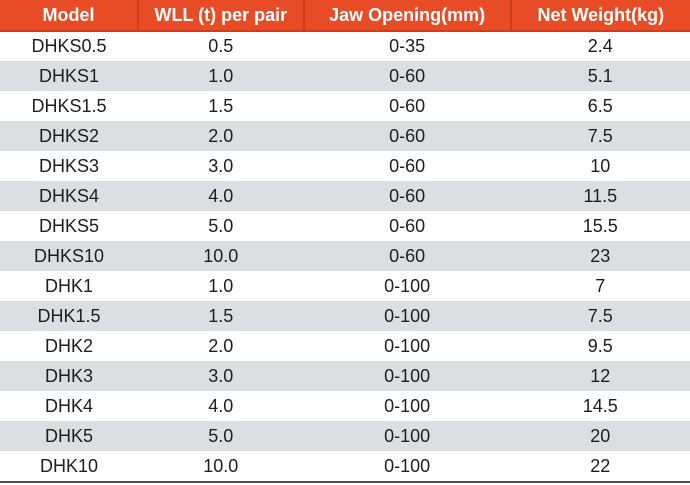  I want to click on table-row: DHK1.5 1.5 0-100 7.5, so click(345, 316).